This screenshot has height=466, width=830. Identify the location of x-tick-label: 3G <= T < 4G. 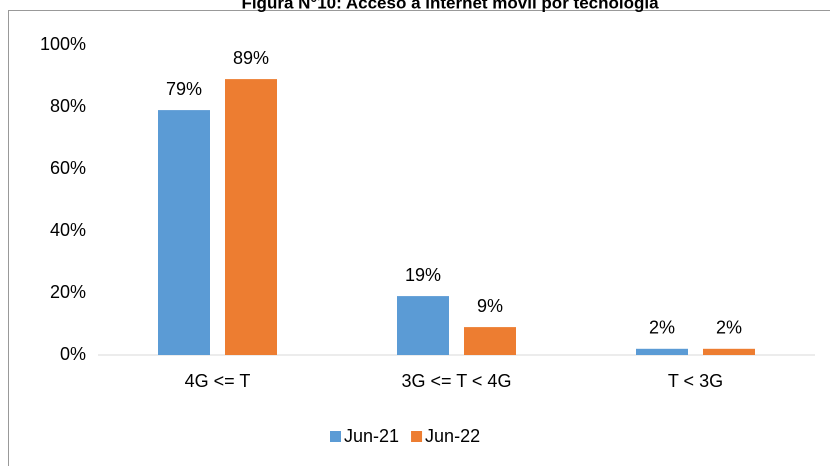
(457, 381).